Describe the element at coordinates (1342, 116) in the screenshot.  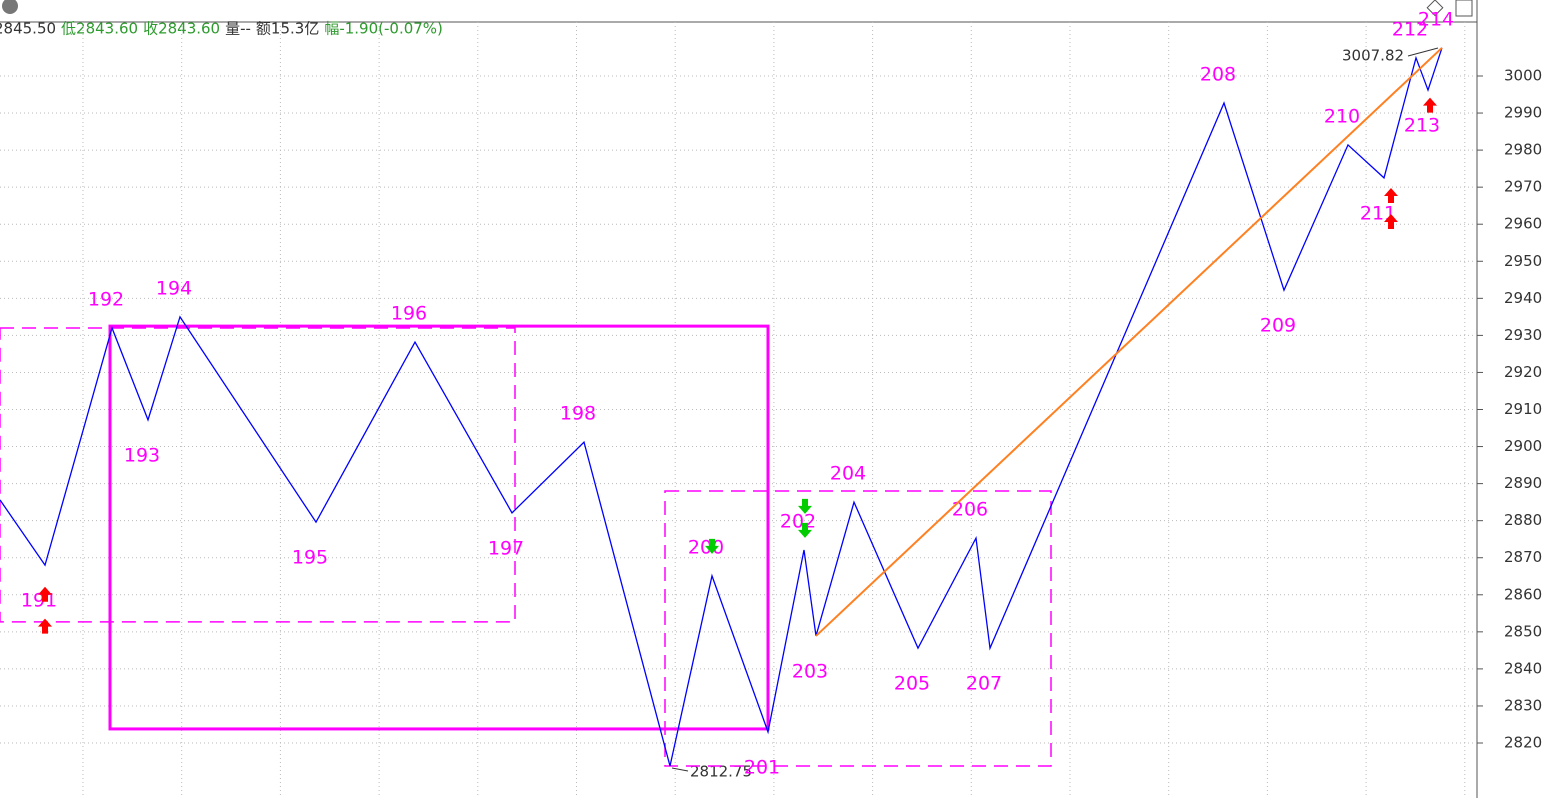
I see `pivot-label: 210` at that location.